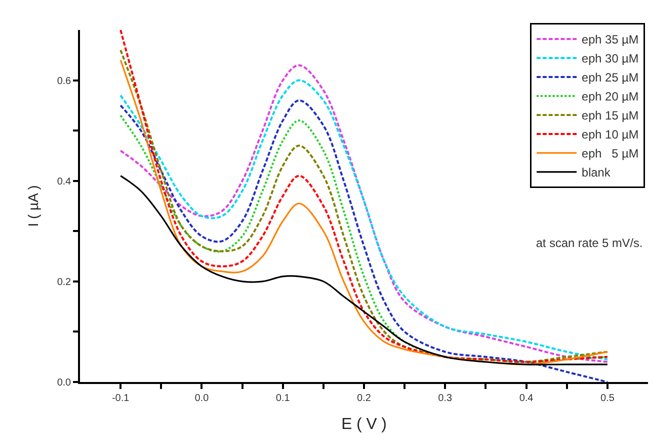 The width and height of the screenshot is (656, 437). I want to click on x-tick-label: 0.3, so click(445, 398).